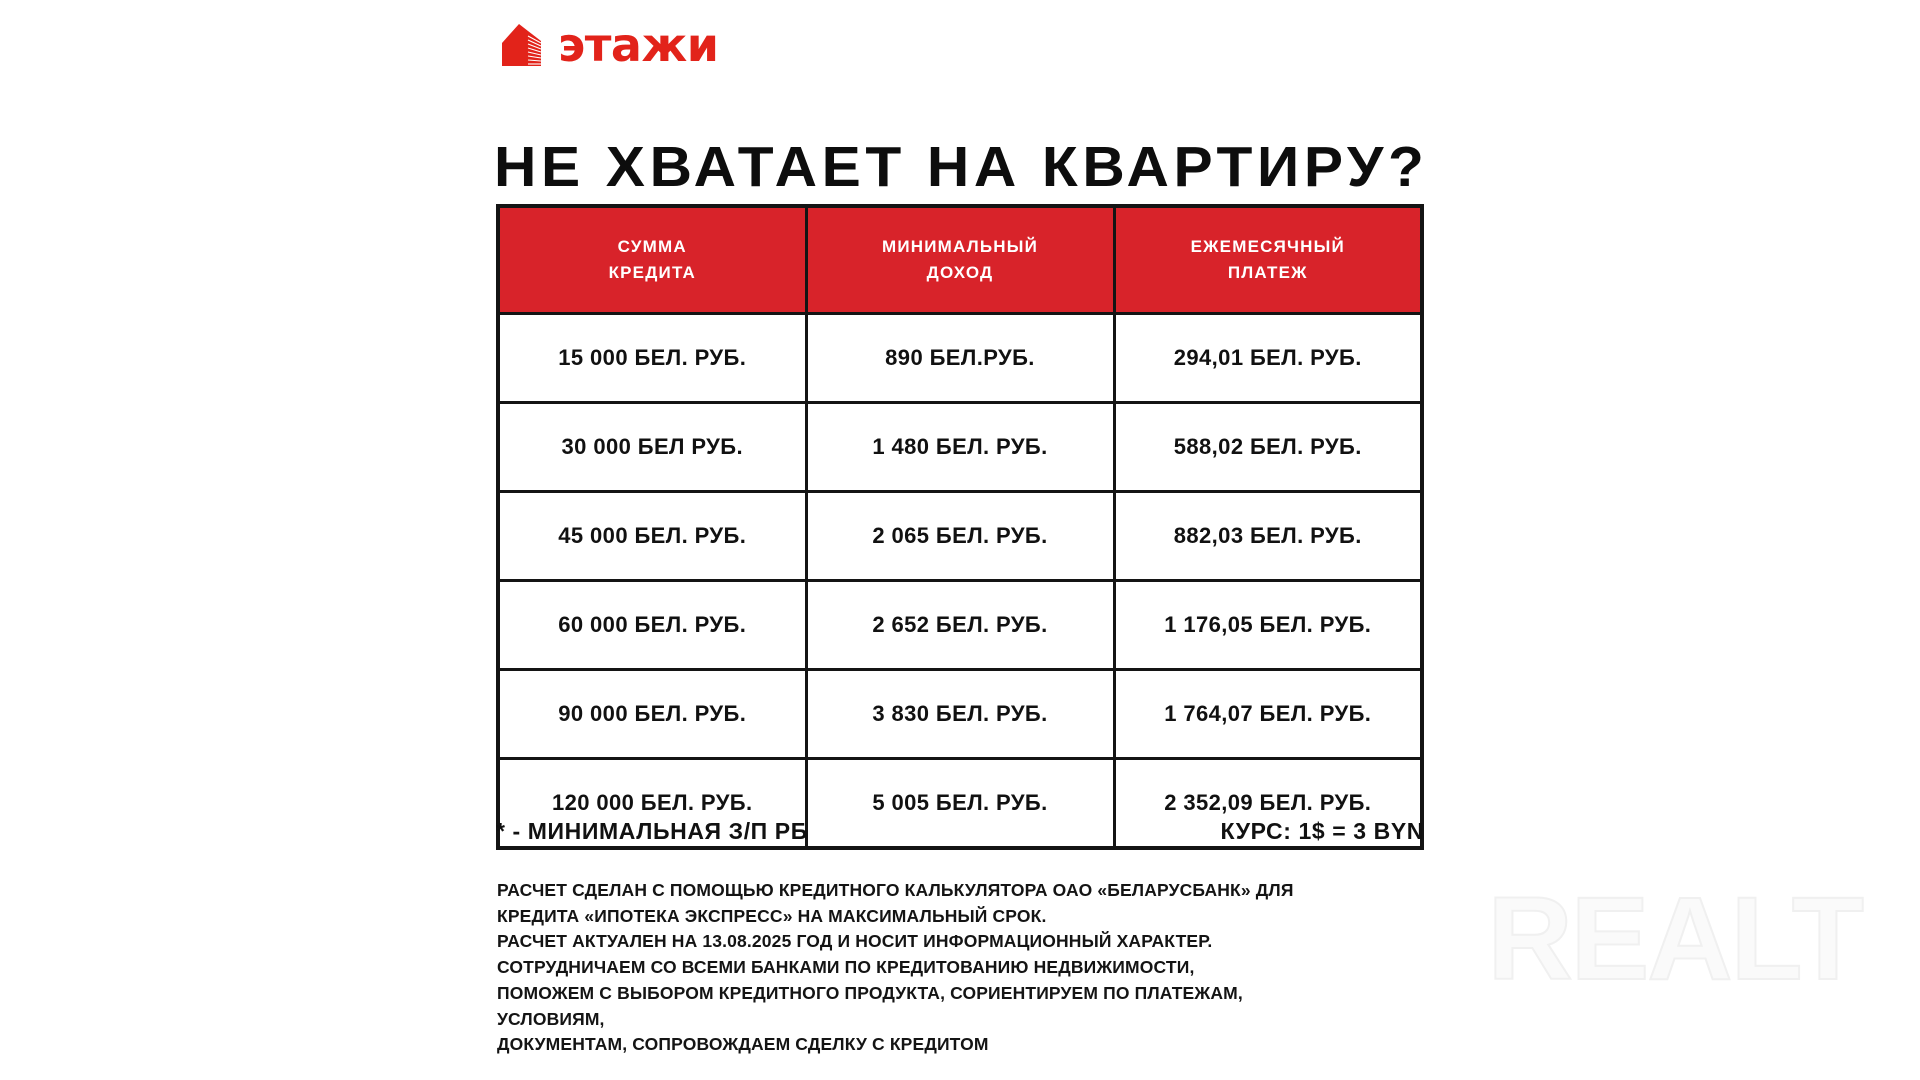 The height and width of the screenshot is (1080, 1920). I want to click on cell-monthly-payment: 2 352,09 БЕЛ. РУБ., so click(1268, 803).